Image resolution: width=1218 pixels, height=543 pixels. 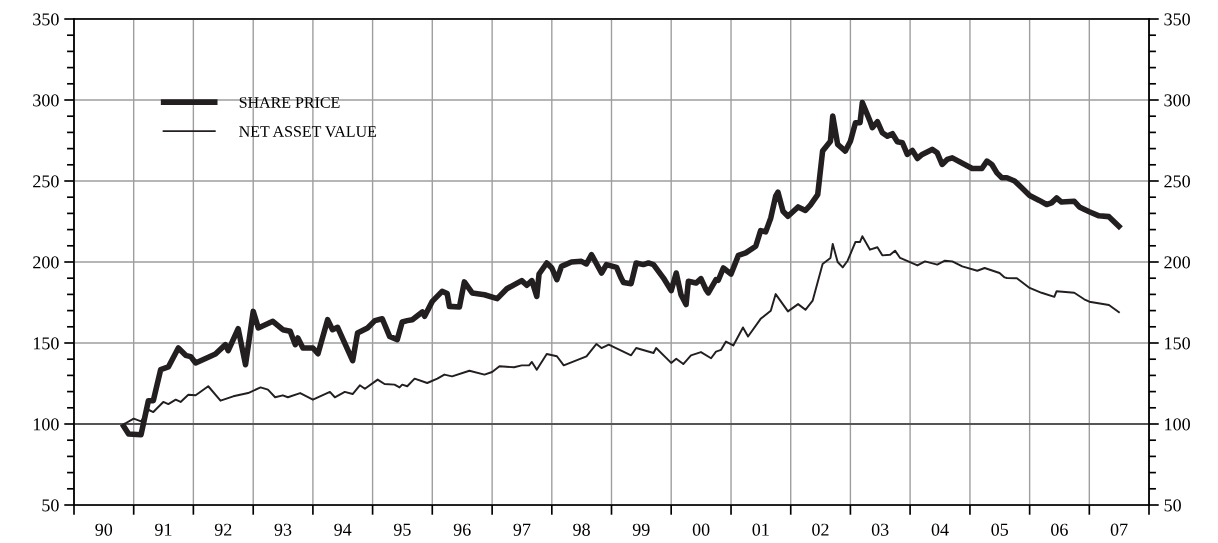 What do you see at coordinates (701, 529) in the screenshot?
I see `x-tick-label: 00` at bounding box center [701, 529].